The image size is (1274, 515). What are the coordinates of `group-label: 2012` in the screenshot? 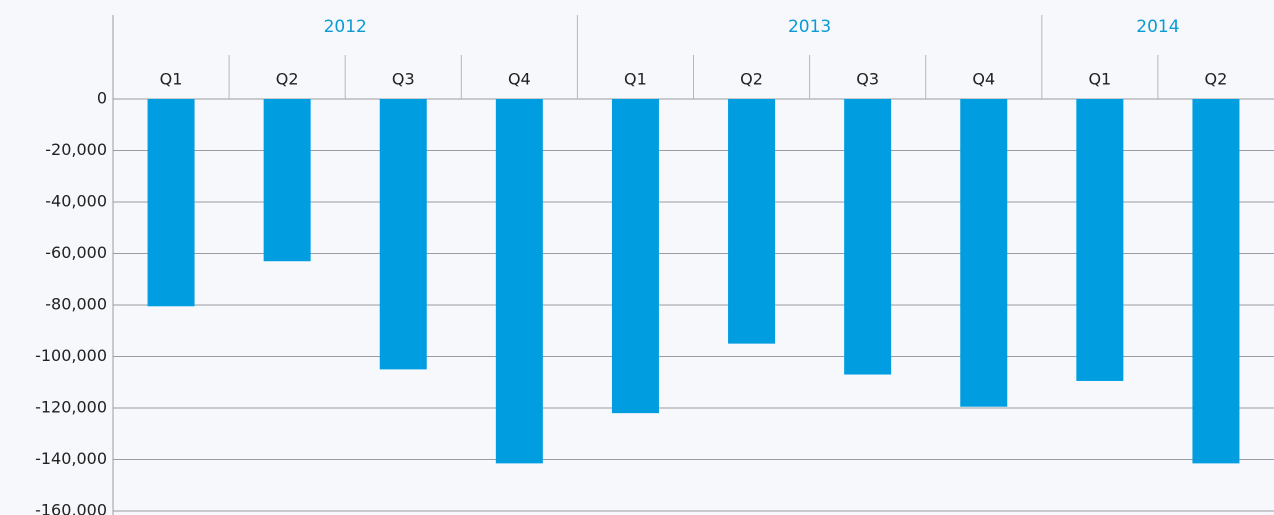 It's located at (345, 27).